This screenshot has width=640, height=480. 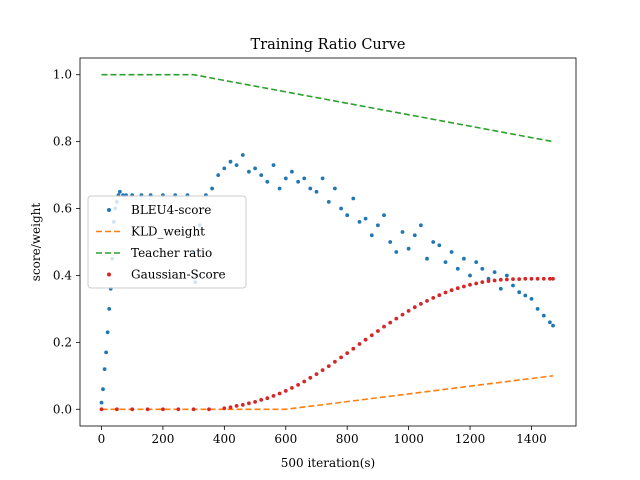 What do you see at coordinates (102, 439) in the screenshot?
I see `x-tick-label: 0` at bounding box center [102, 439].